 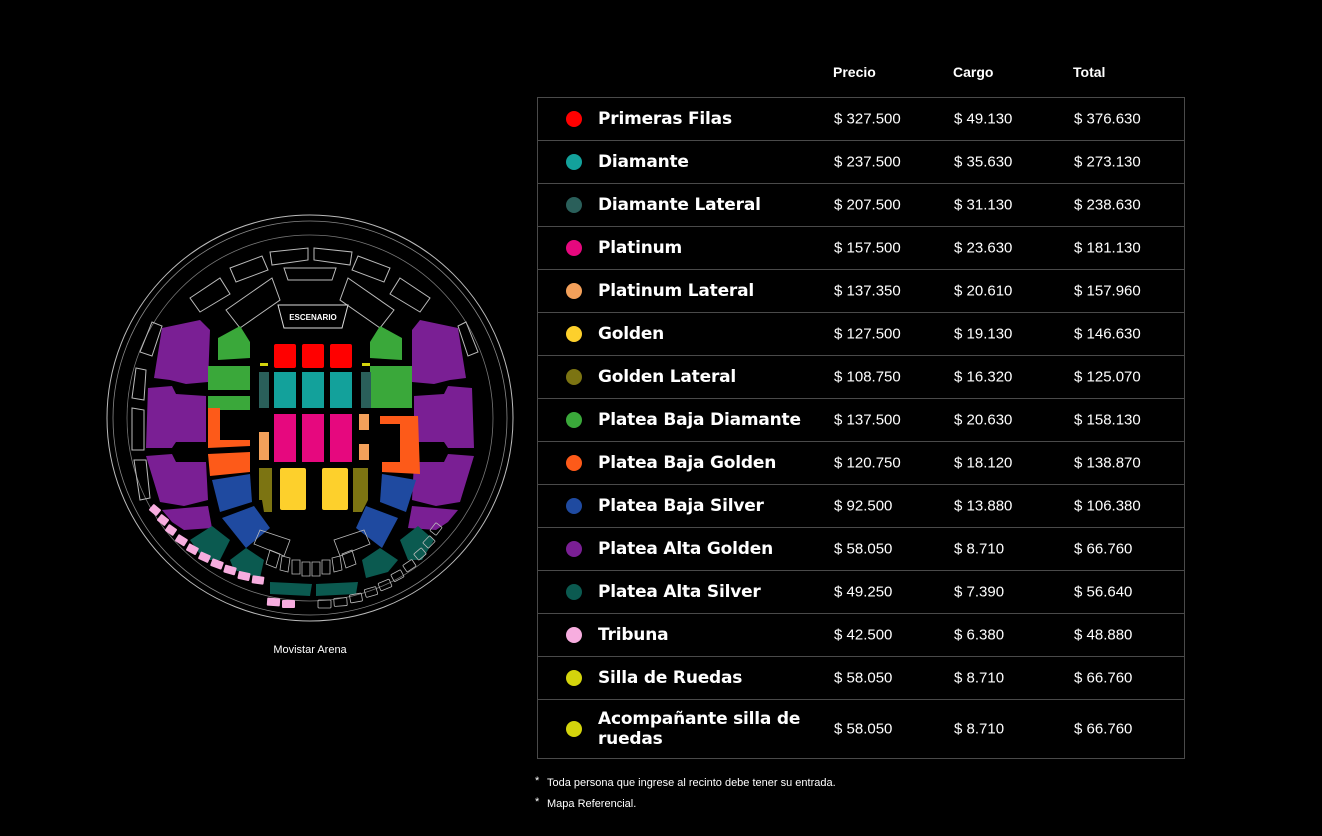 What do you see at coordinates (681, 506) in the screenshot?
I see `zone-name: Platea Baja Silver` at bounding box center [681, 506].